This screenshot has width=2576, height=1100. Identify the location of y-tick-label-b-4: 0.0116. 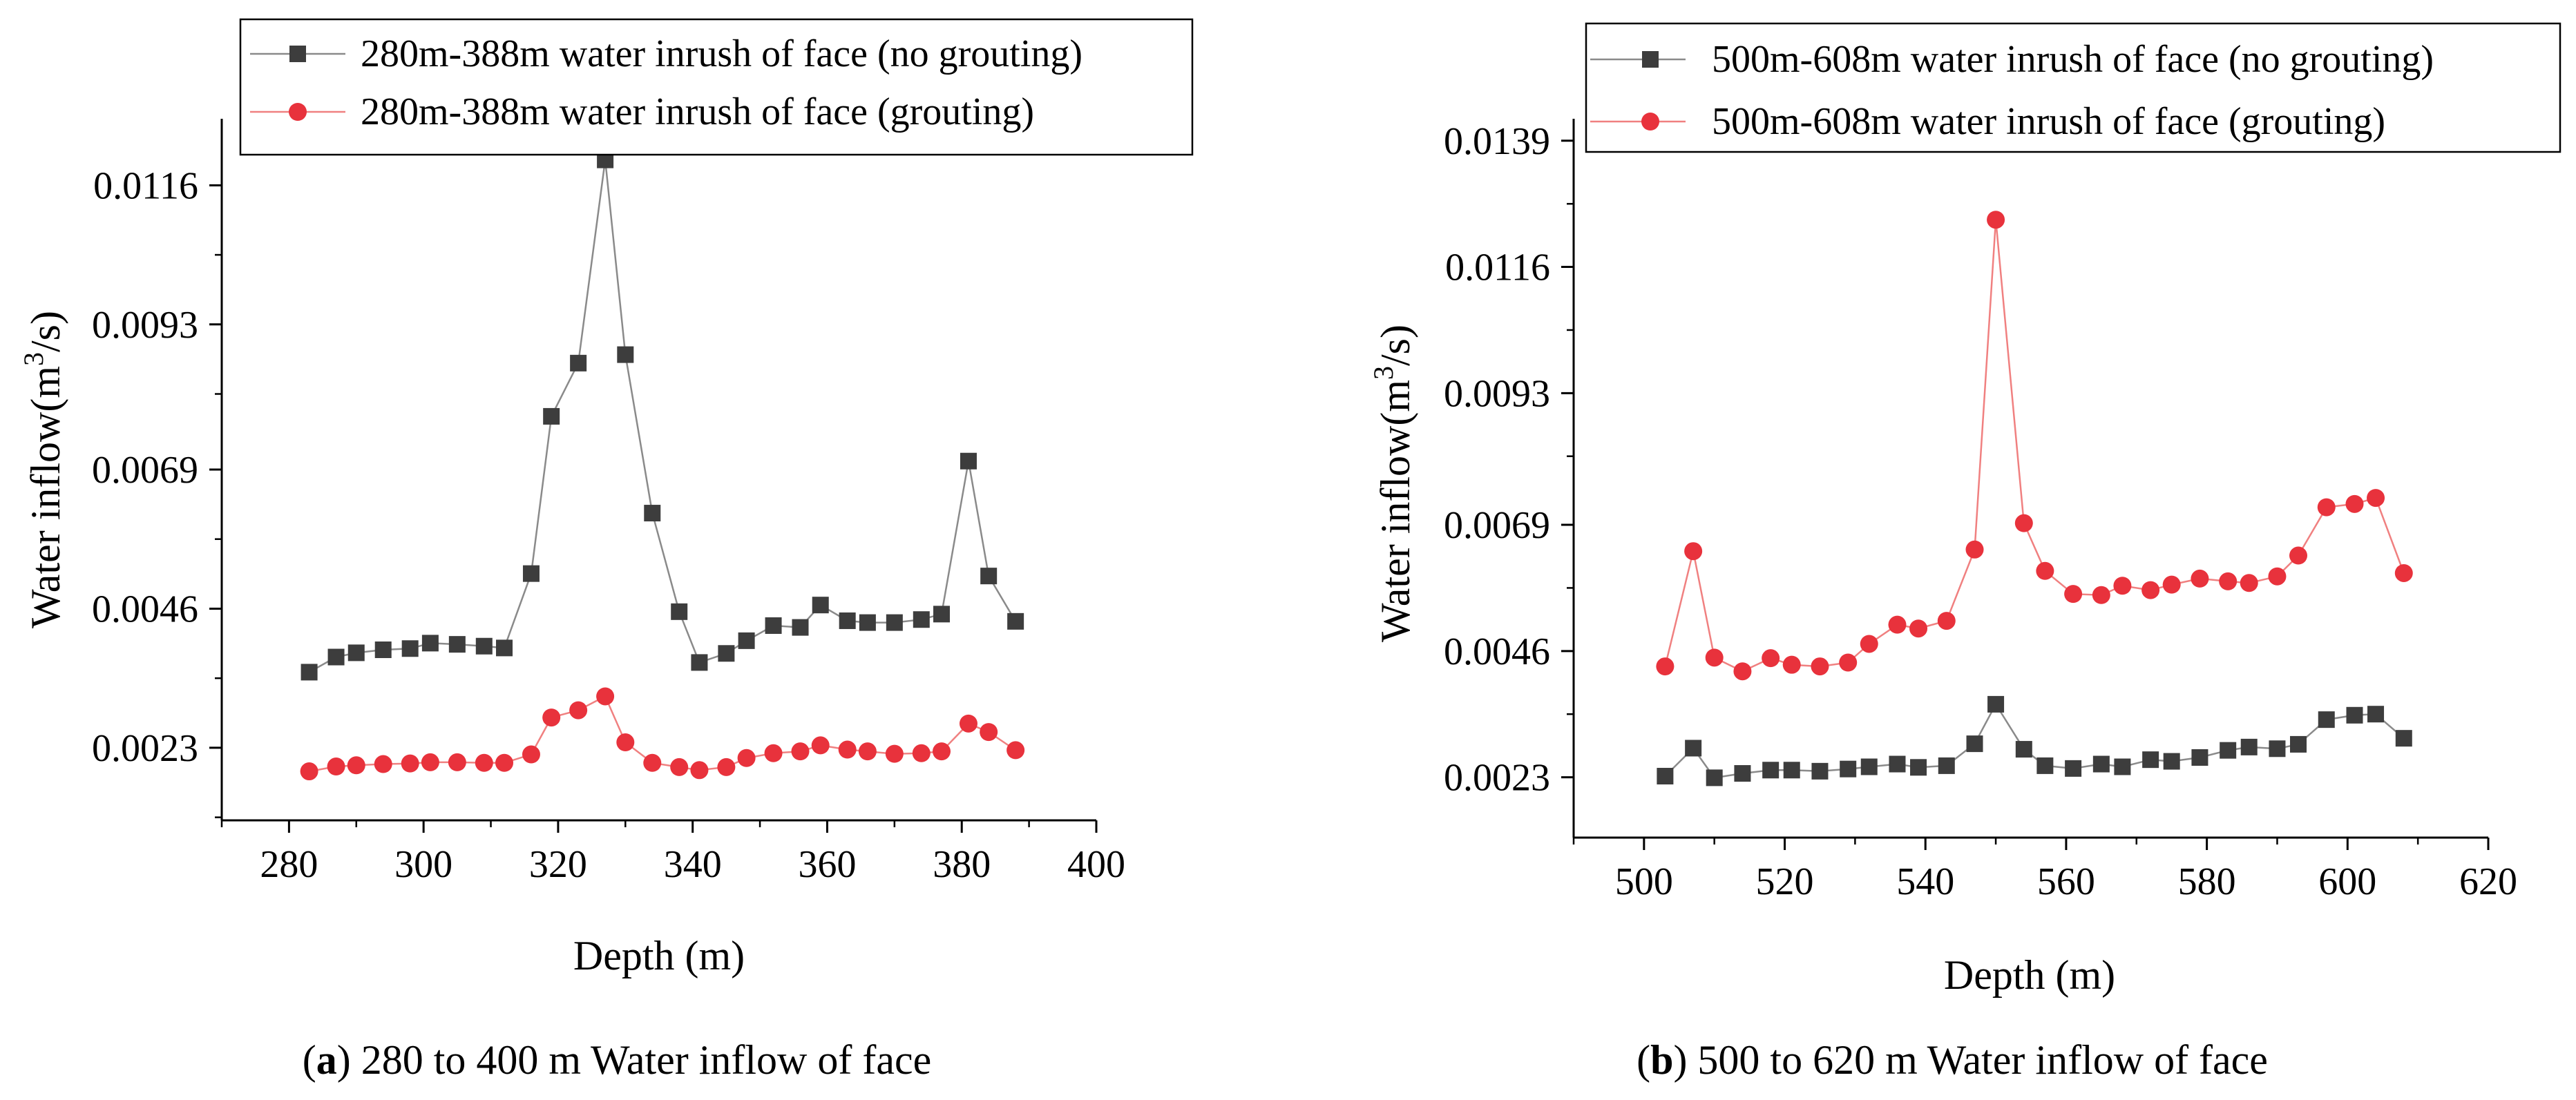
(1498, 268).